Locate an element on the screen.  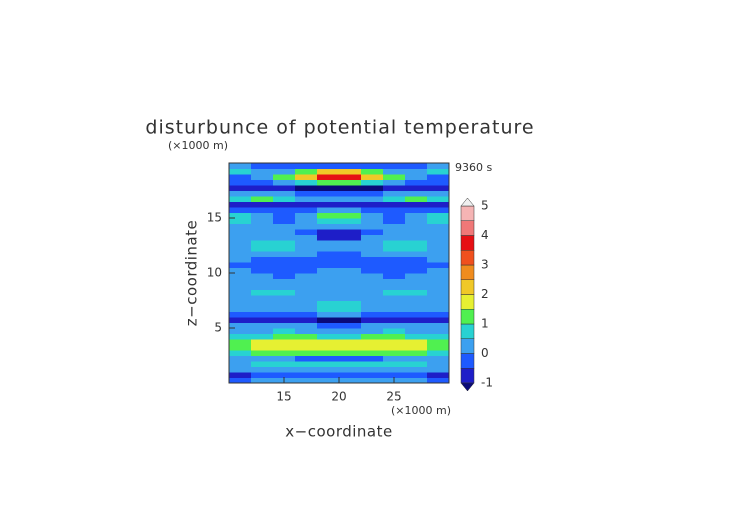
x-tick-label: 15 is located at coordinates (283, 397).